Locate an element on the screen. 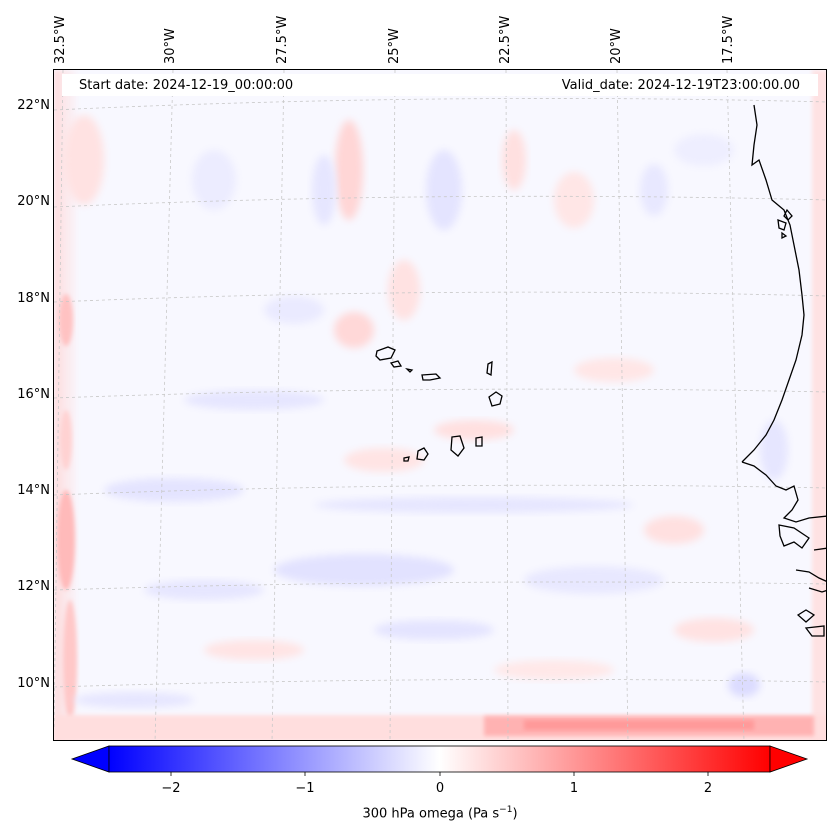 The image size is (837, 839). colorbar-tick-neg2: −2 is located at coordinates (171, 788).